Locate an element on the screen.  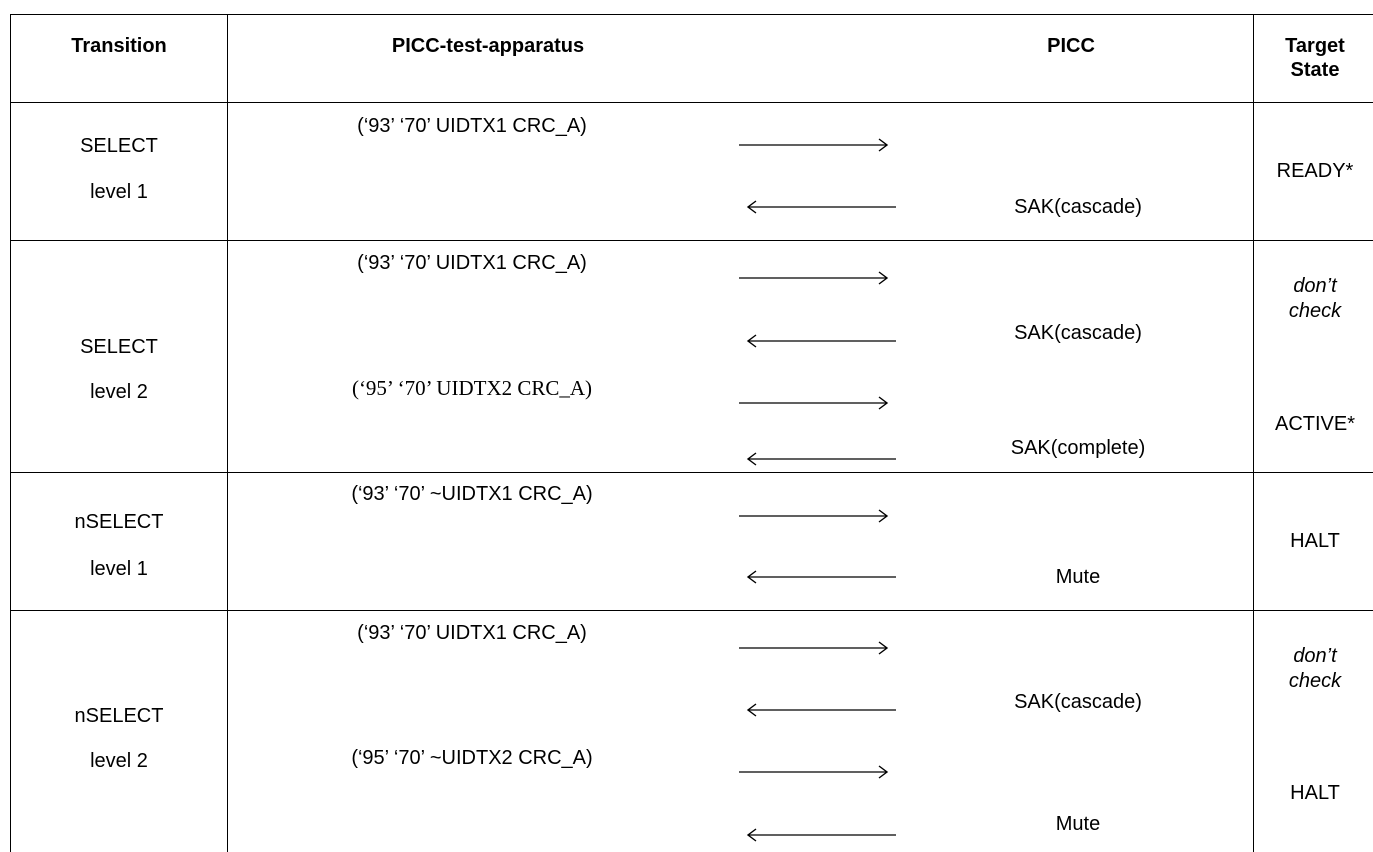
response-text: SAK(complete) is located at coordinates (1078, 448).